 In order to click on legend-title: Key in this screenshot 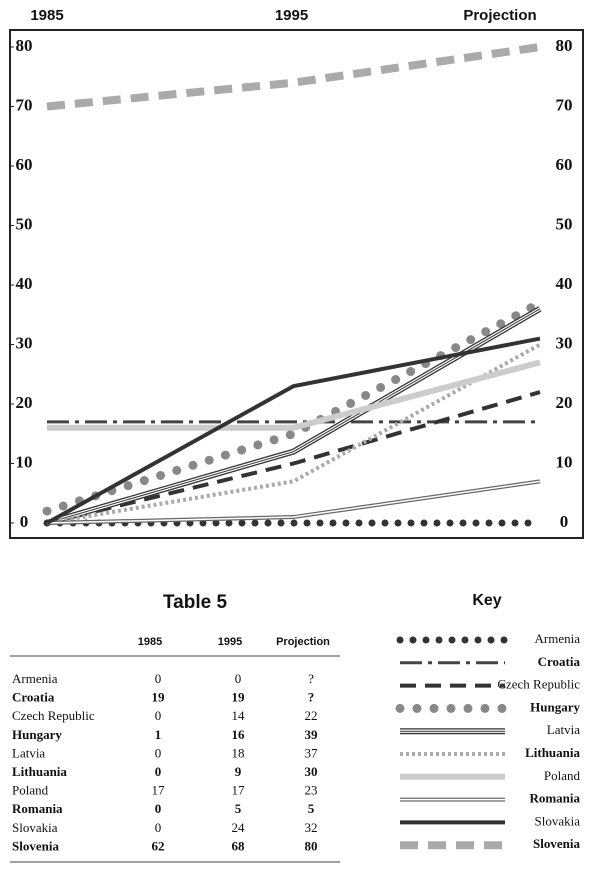, I will do `click(486, 600)`.